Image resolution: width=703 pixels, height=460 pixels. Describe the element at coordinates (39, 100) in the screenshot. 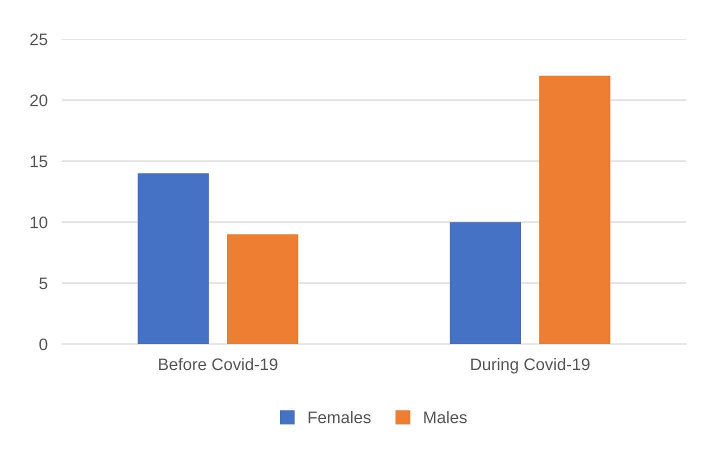

I see `y-tick-label: 20` at that location.